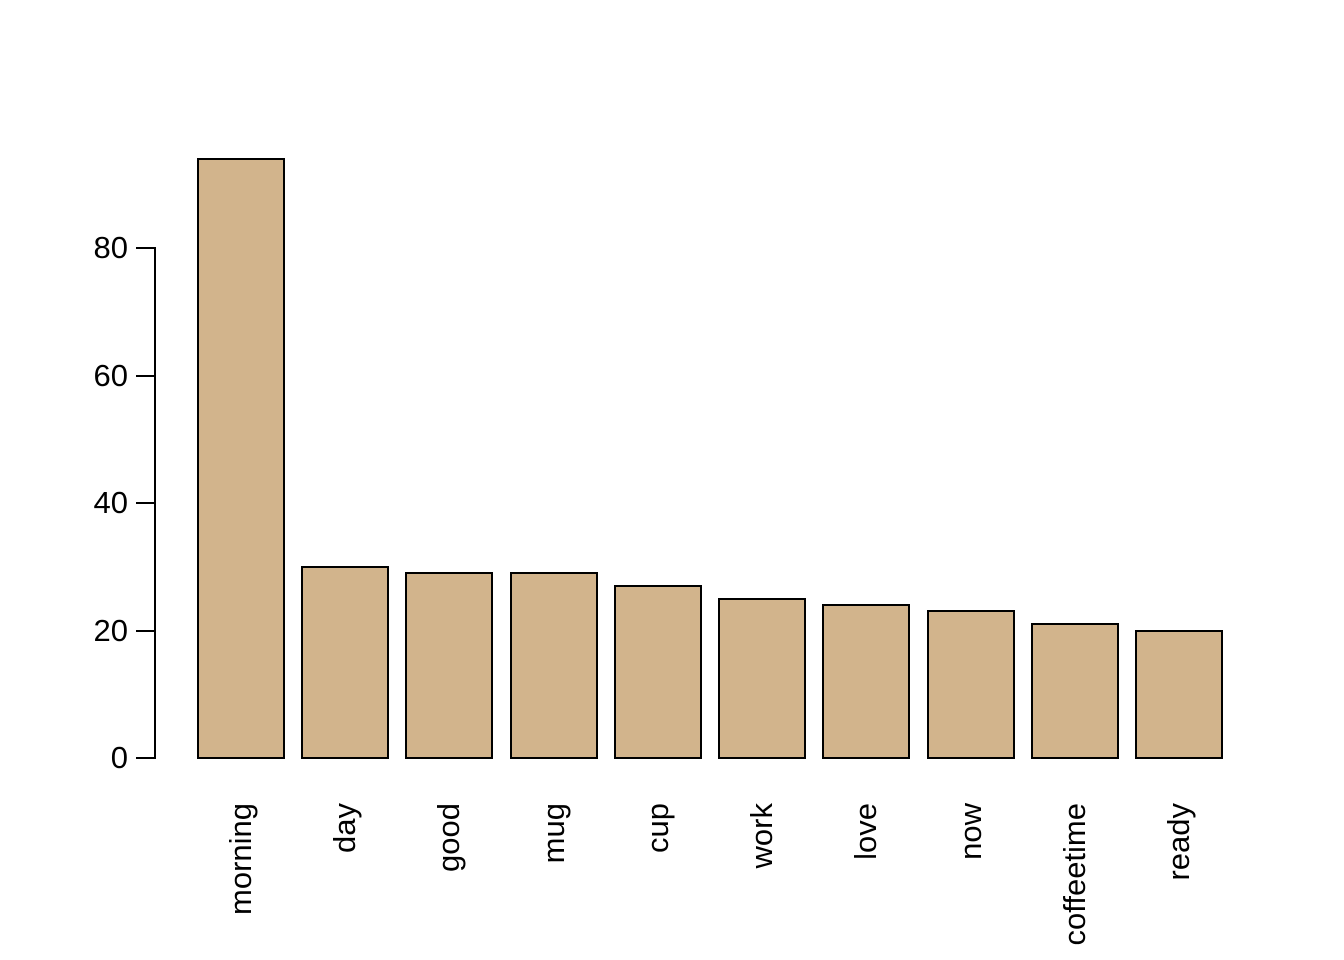 This screenshot has height=960, width=1344. I want to click on x-axis-label: love, so click(866, 831).